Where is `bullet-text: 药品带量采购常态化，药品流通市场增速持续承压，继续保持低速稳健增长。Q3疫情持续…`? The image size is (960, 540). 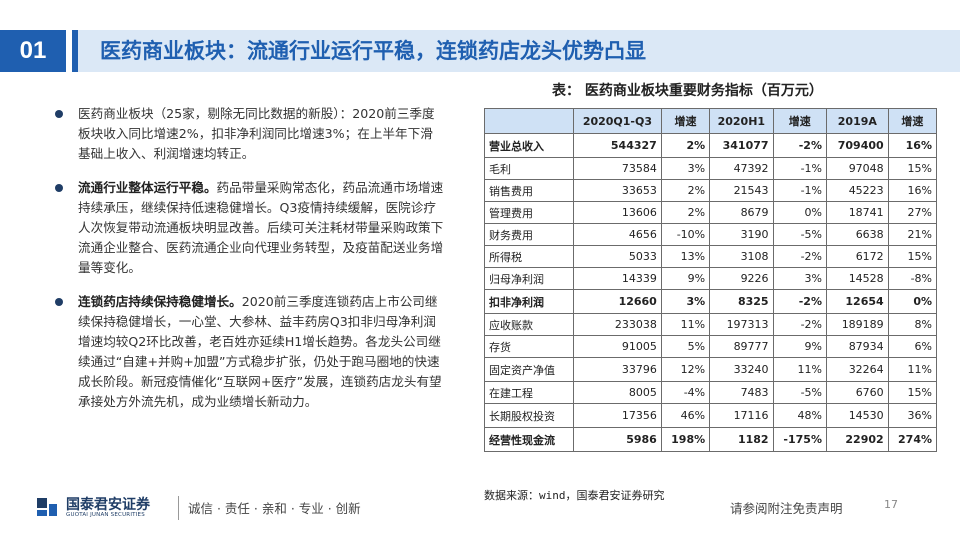 bullet-text: 药品带量采购常态化，药品流通市场增速持续承压，继续保持低速稳健增长。Q3疫情持续… is located at coordinates (261, 227).